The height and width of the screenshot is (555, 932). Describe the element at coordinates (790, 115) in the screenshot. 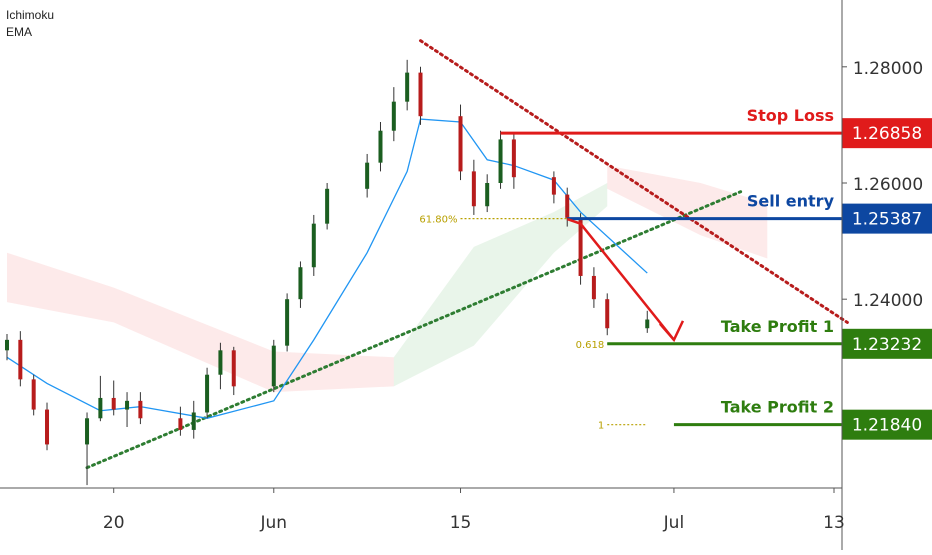

I see `level-caption-stop_loss: Stop Loss` at that location.